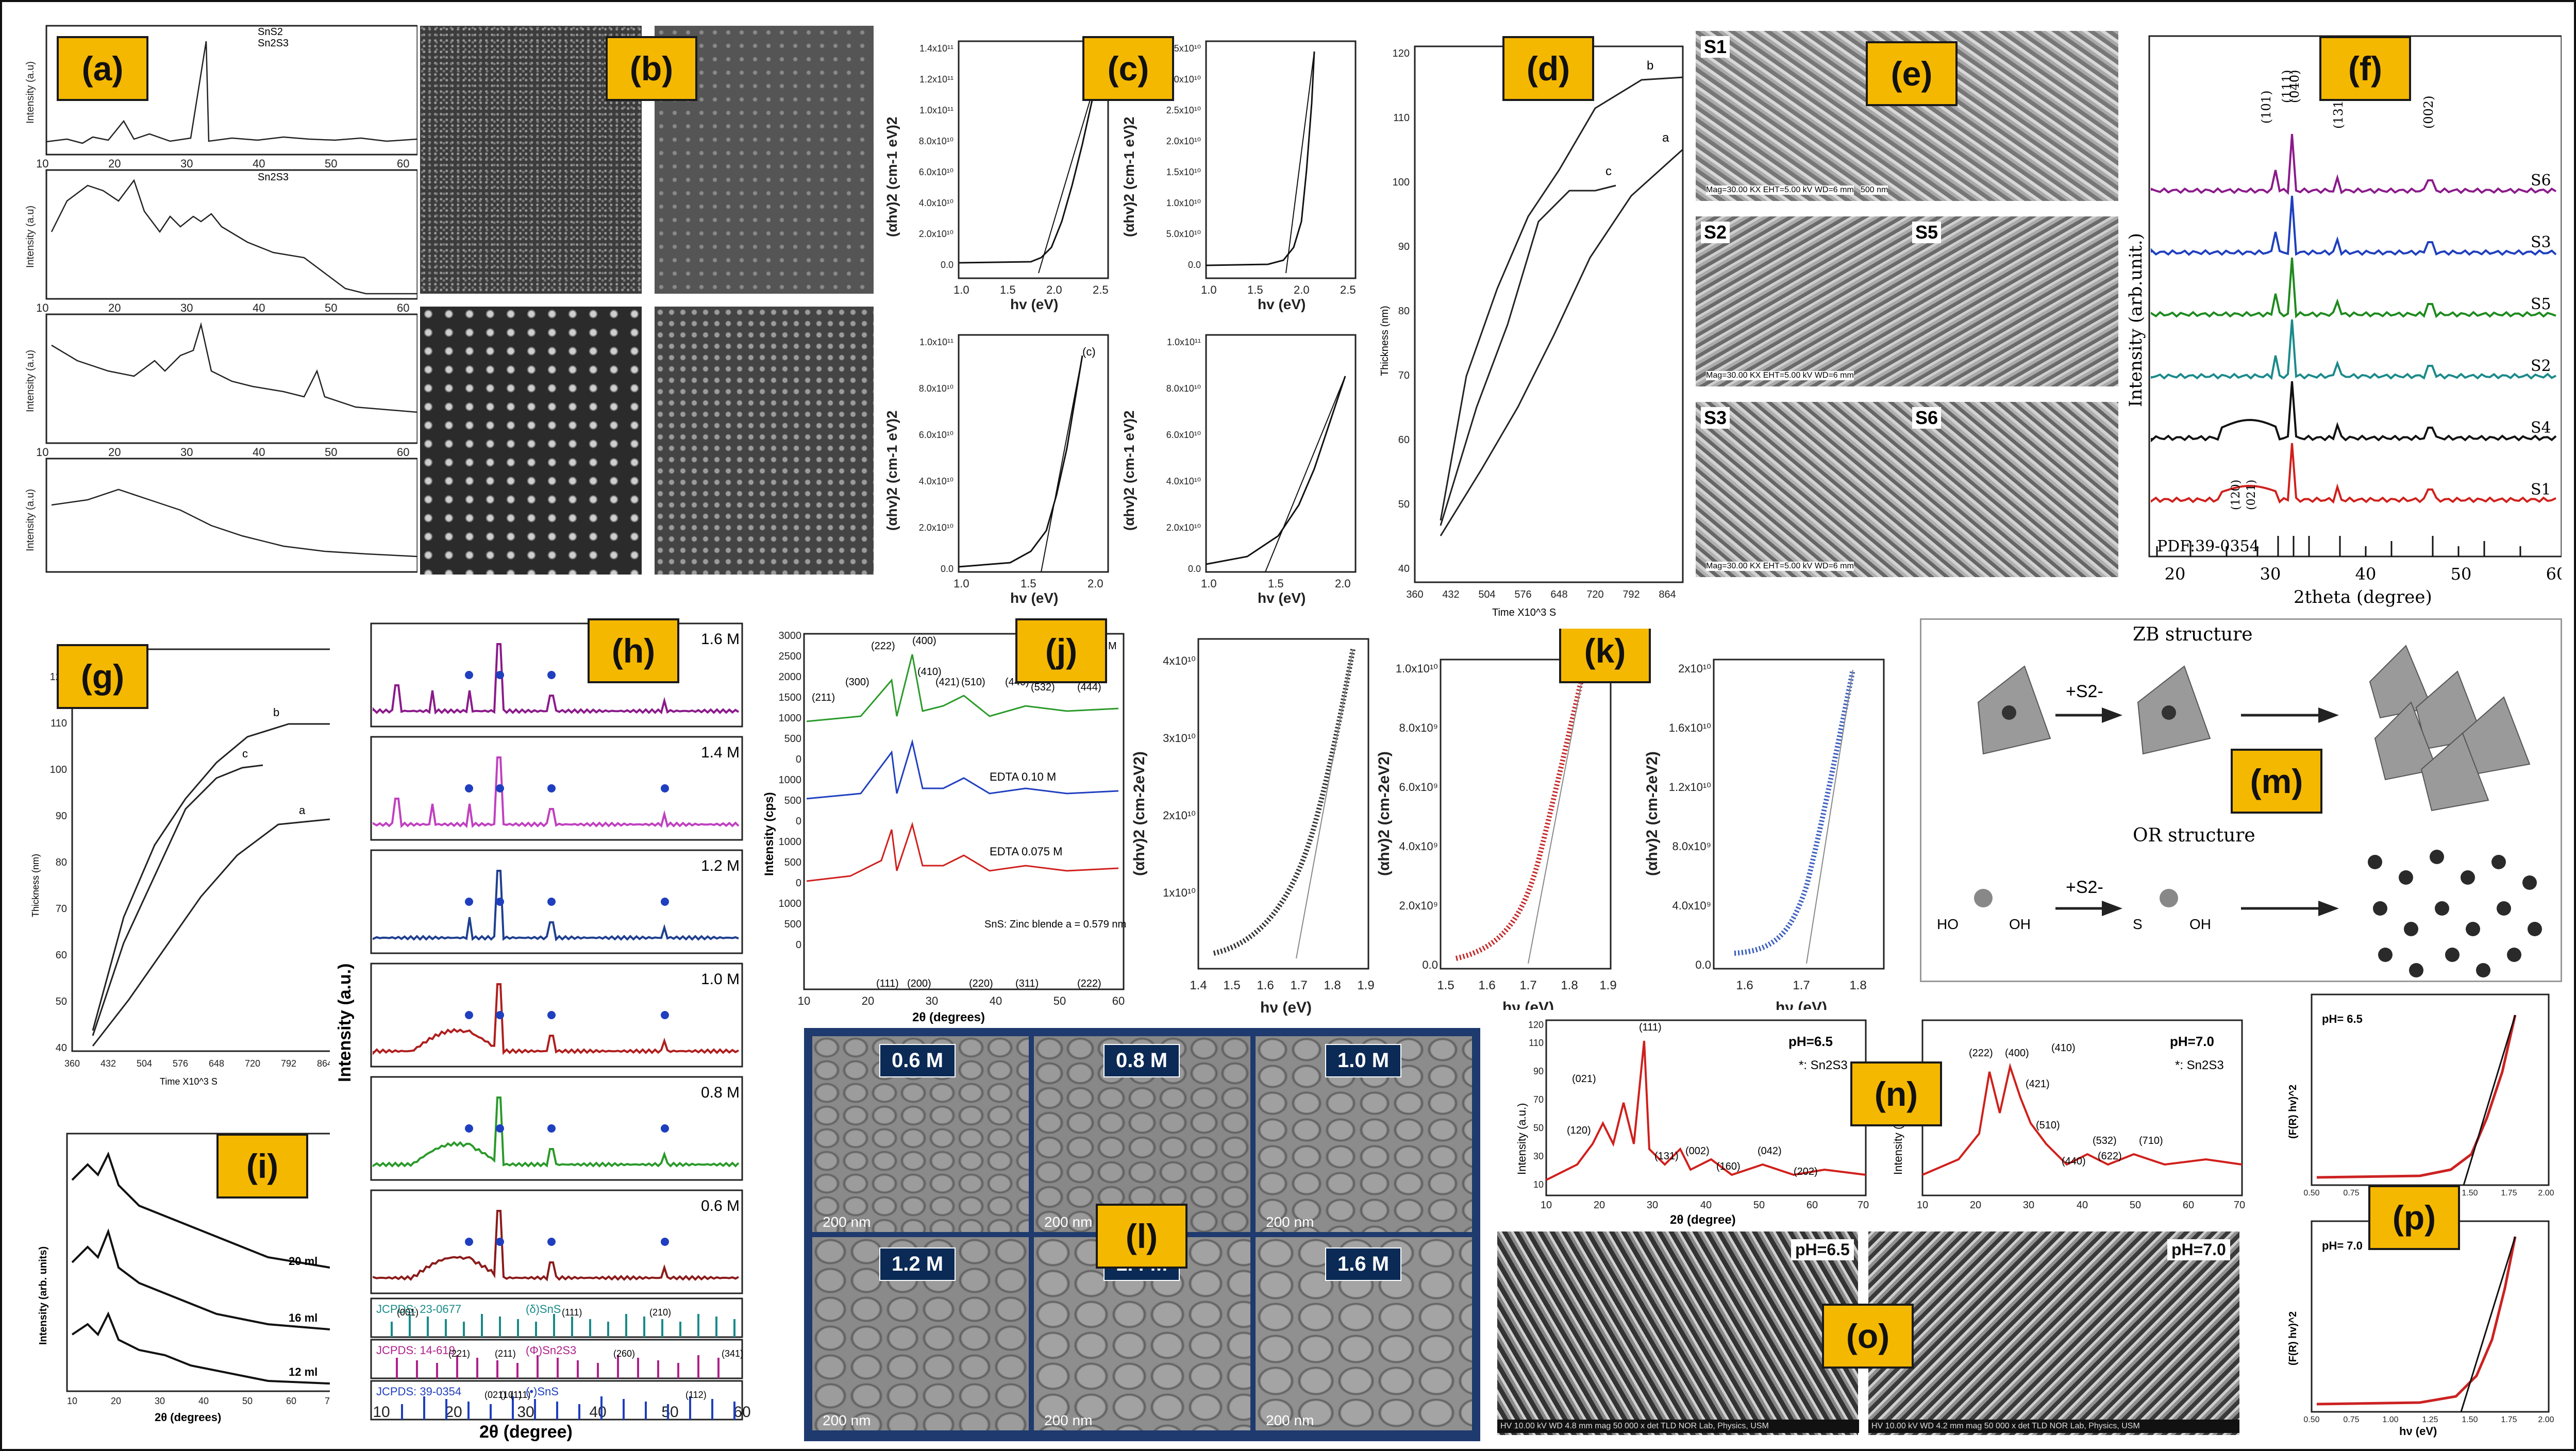  I want to click on f-series-s3, so click(2354, 225).